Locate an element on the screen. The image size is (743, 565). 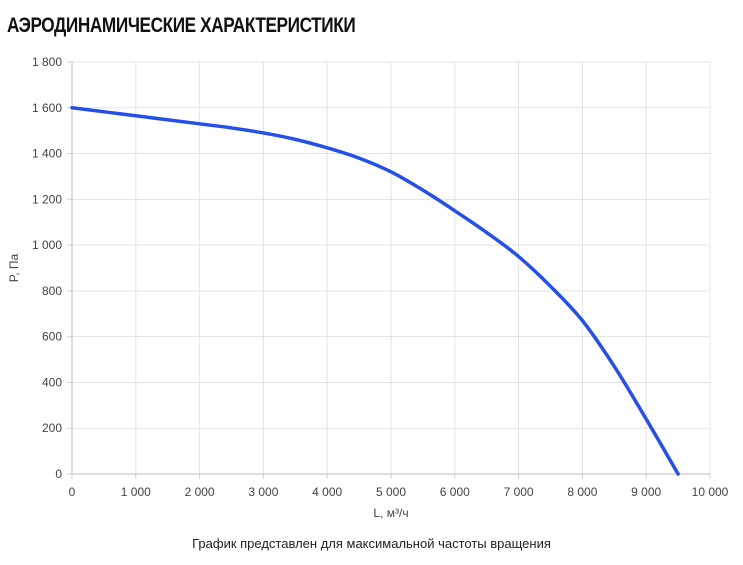
x-tick-label: 4 000 is located at coordinates (327, 492).